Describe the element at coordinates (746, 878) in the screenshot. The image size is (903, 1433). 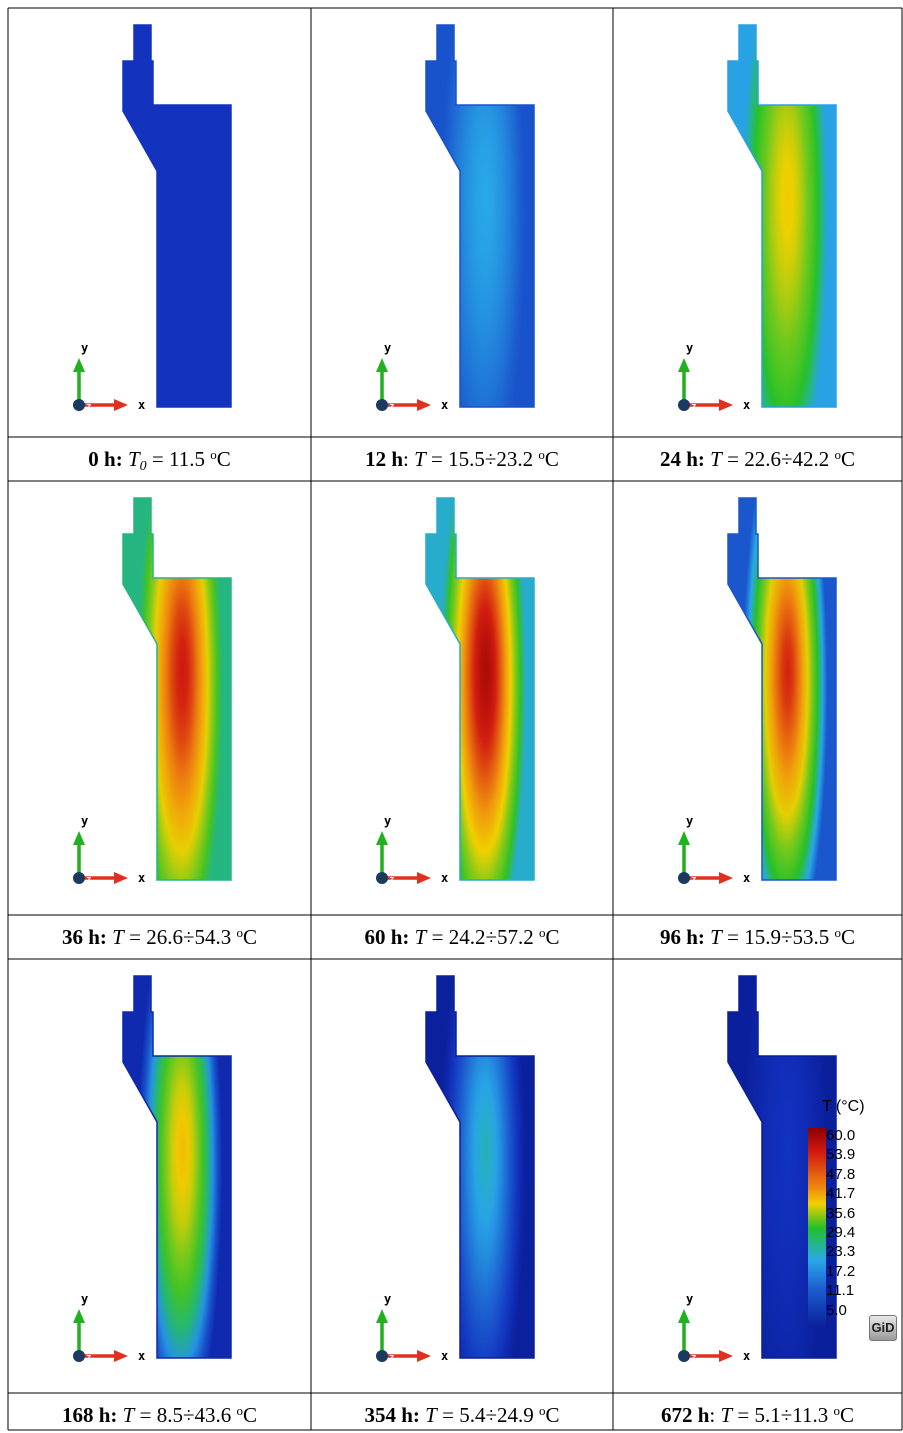
I see `axis-label-x-5: x` at that location.